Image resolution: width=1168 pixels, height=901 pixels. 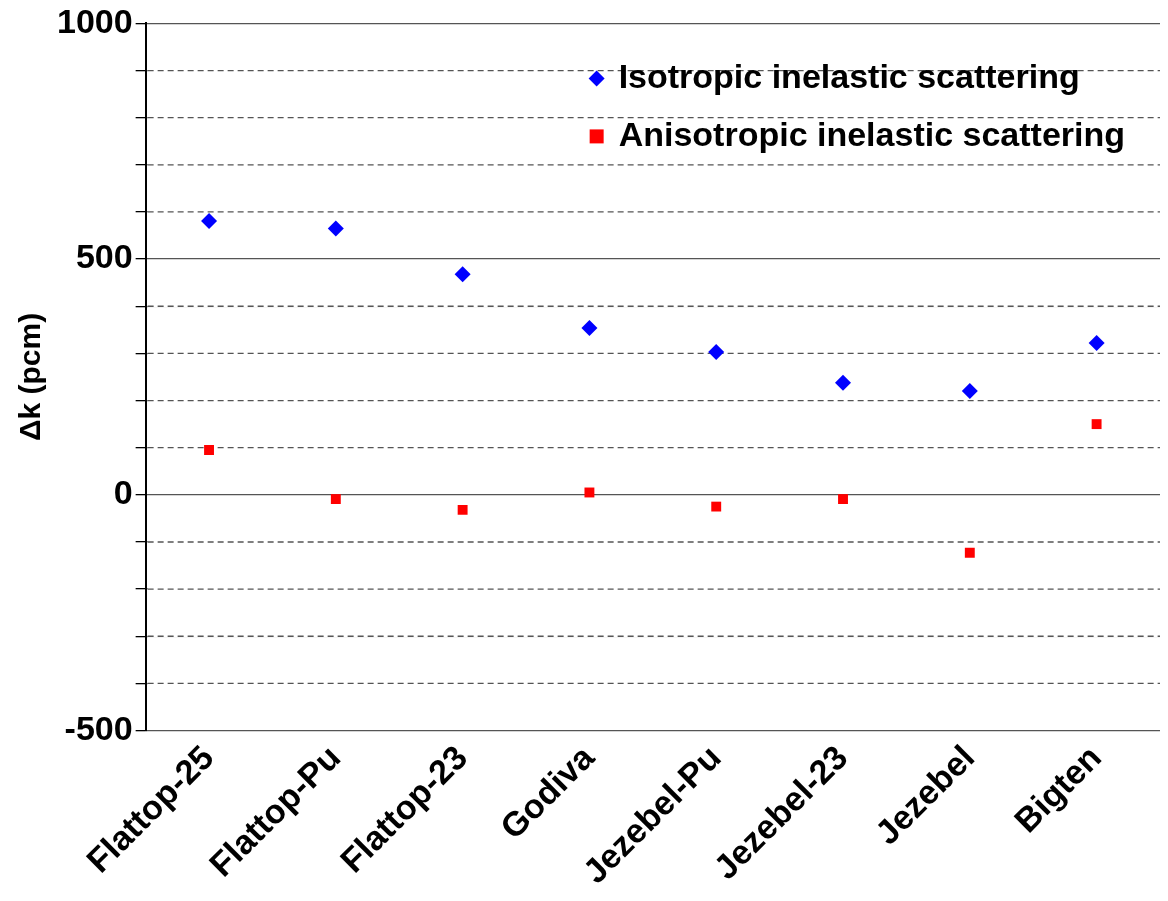 What do you see at coordinates (95, 20) in the screenshot?
I see `y-tick-label: 1000` at bounding box center [95, 20].